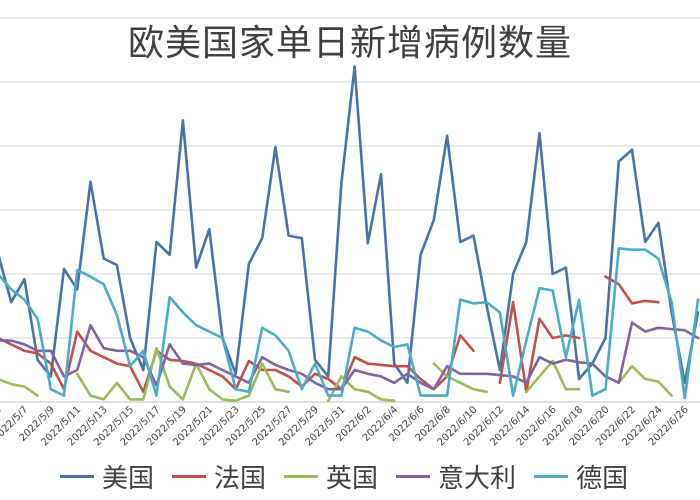 This screenshot has width=700, height=500. What do you see at coordinates (602, 478) in the screenshot?
I see `legend-label-germany: 德国` at bounding box center [602, 478].